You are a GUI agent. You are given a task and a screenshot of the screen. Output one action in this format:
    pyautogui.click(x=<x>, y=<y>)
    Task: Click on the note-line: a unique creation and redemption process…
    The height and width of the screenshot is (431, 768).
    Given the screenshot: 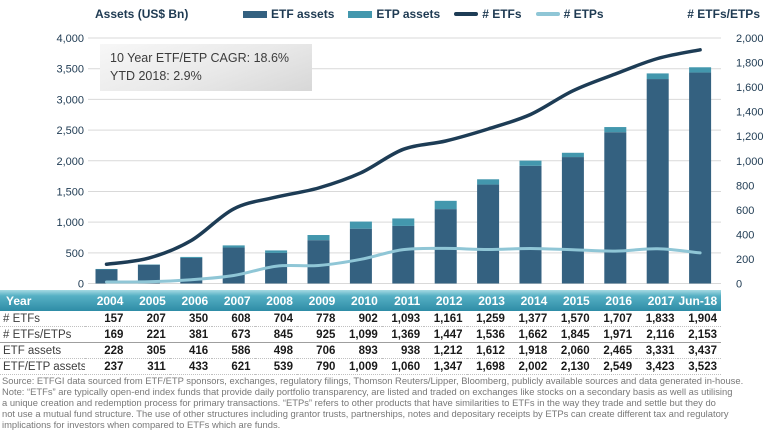 What is the action you would take?
    pyautogui.click(x=359, y=402)
    